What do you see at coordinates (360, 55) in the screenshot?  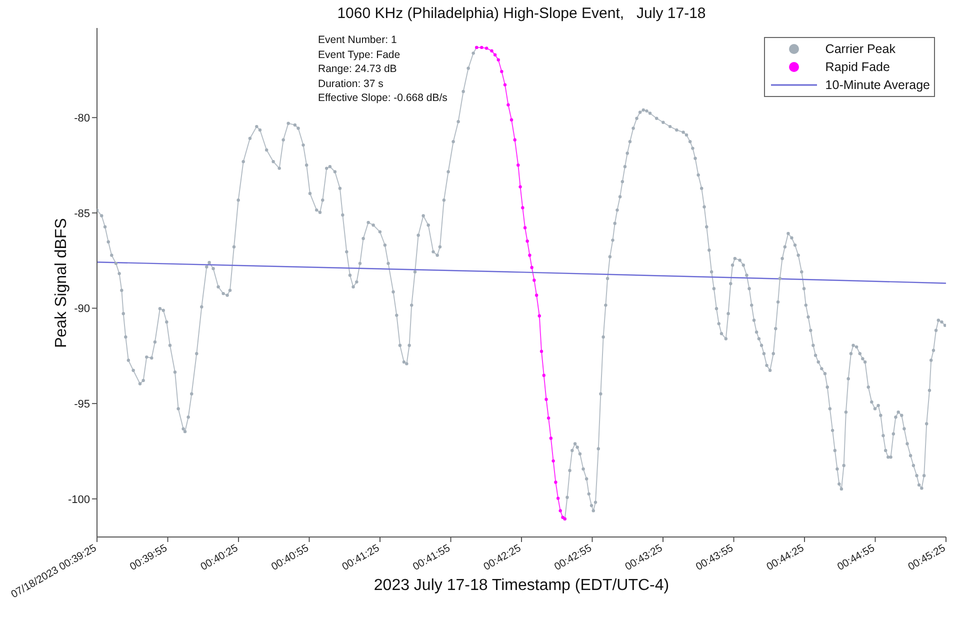 I see `annotation: Event Type: Fade` at bounding box center [360, 55].